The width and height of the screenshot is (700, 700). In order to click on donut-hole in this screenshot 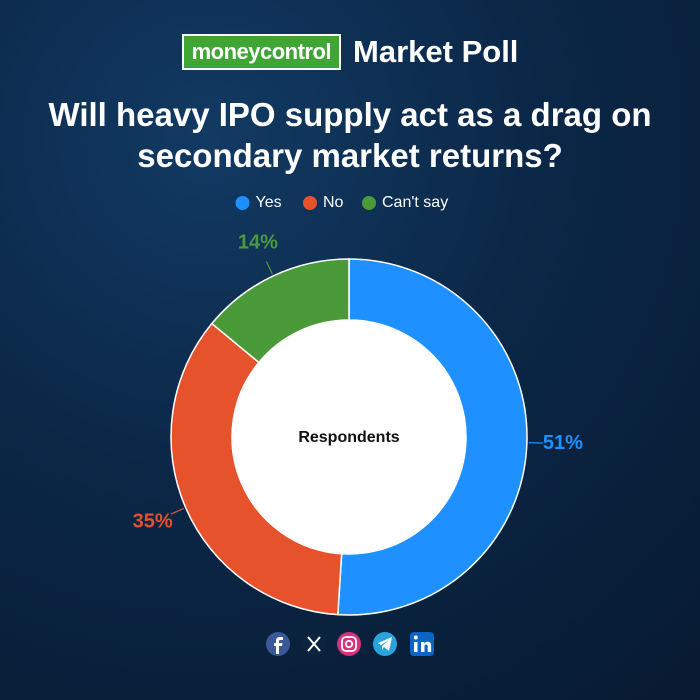, I will do `click(349, 437)`.